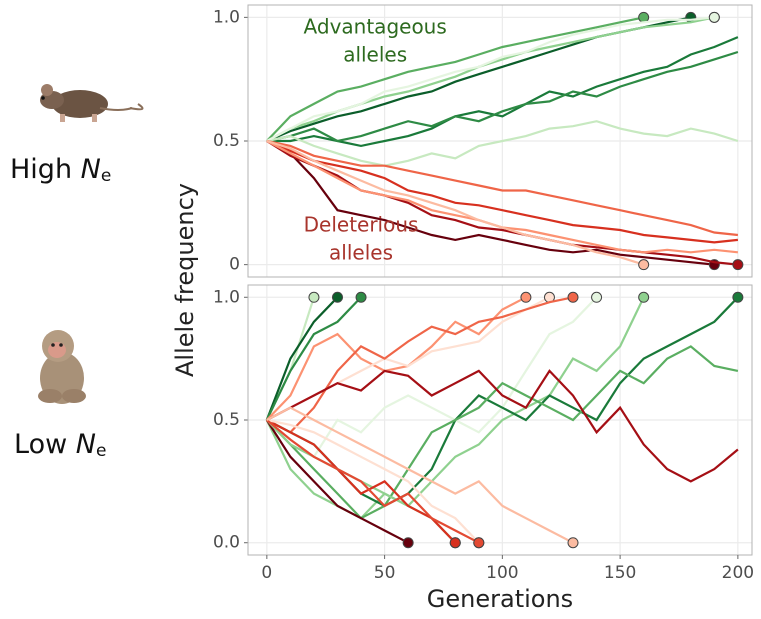 This screenshot has height=619, width=761. Describe the element at coordinates (375, 27) in the screenshot. I see `annotation: Advantageous` at that location.